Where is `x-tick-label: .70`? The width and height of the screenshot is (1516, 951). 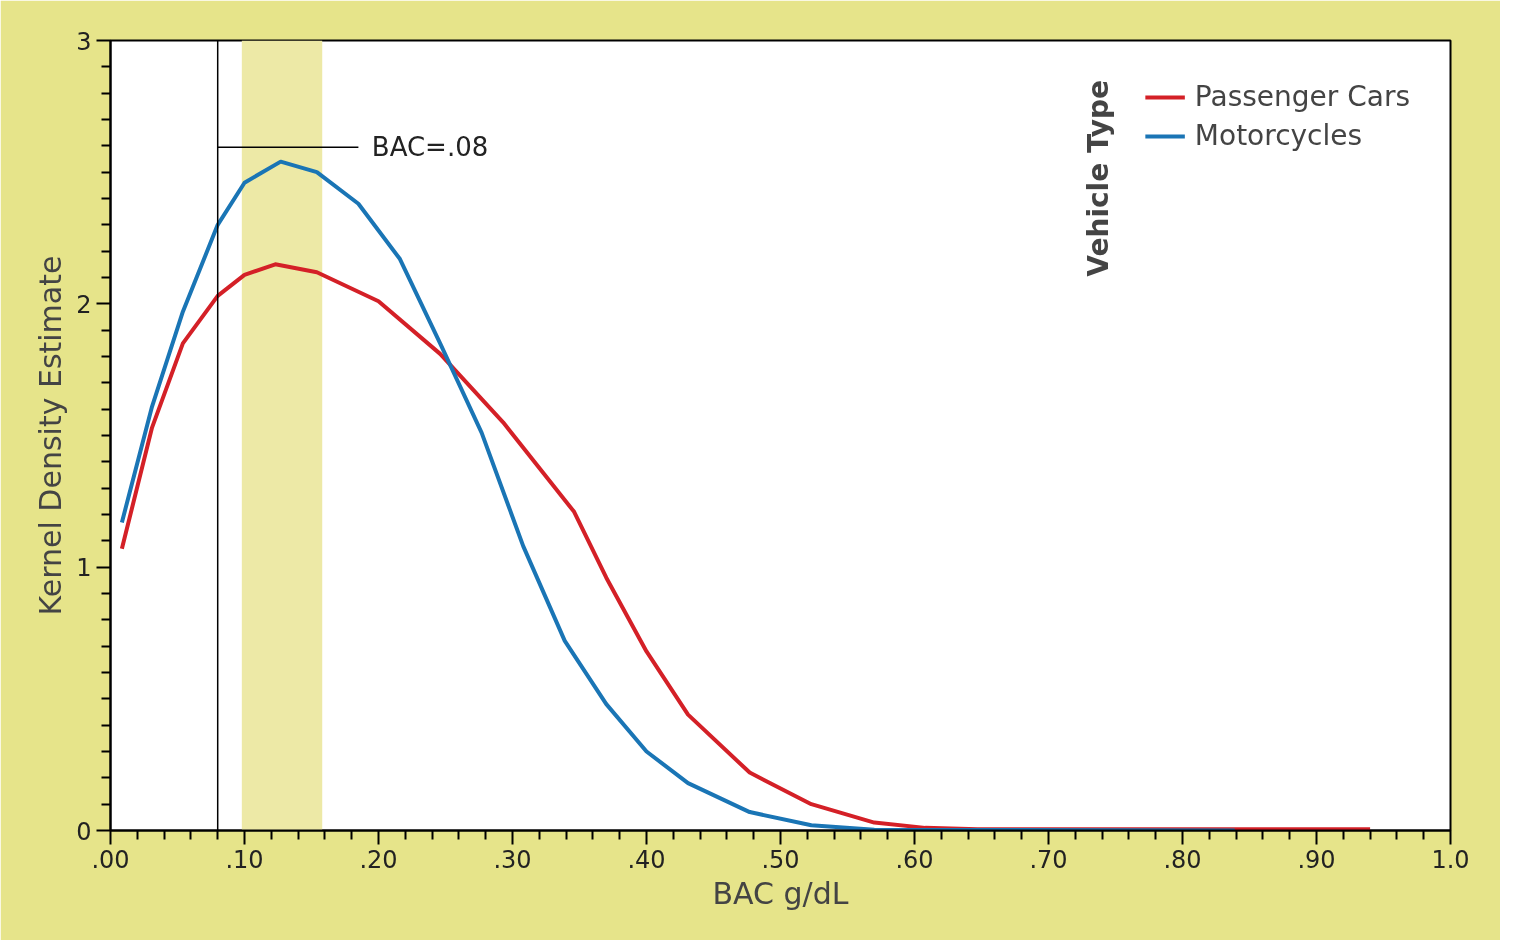
x-tick-label: .70 is located at coordinates (1048, 859).